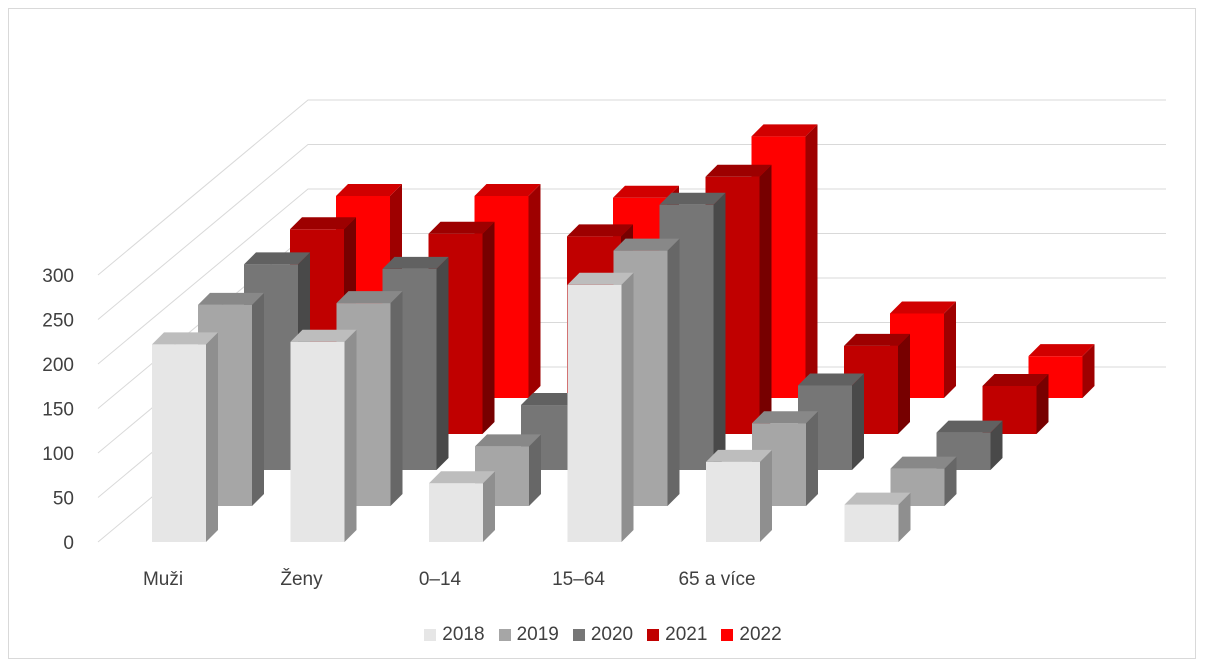  I want to click on y-tick-label: 200, so click(58, 365).